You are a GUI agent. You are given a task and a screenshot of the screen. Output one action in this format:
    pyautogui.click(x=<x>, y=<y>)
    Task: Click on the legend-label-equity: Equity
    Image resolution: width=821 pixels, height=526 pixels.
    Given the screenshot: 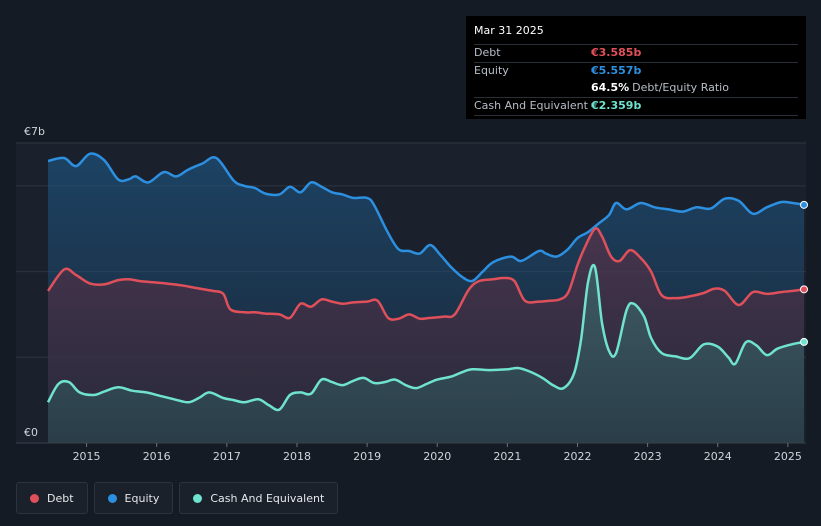 What is the action you would take?
    pyautogui.click(x=142, y=498)
    